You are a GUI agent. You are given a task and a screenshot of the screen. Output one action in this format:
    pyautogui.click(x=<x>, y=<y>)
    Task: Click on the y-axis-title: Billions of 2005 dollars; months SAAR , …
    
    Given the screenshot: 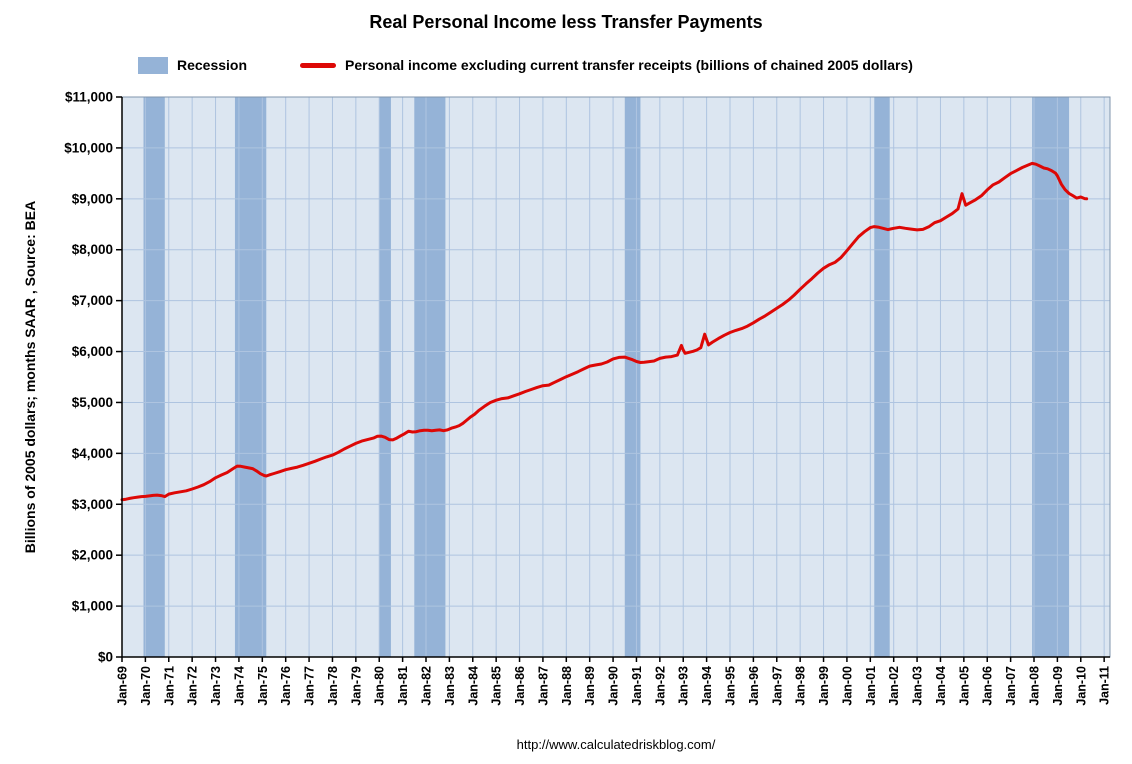 What is the action you would take?
    pyautogui.click(x=30, y=377)
    